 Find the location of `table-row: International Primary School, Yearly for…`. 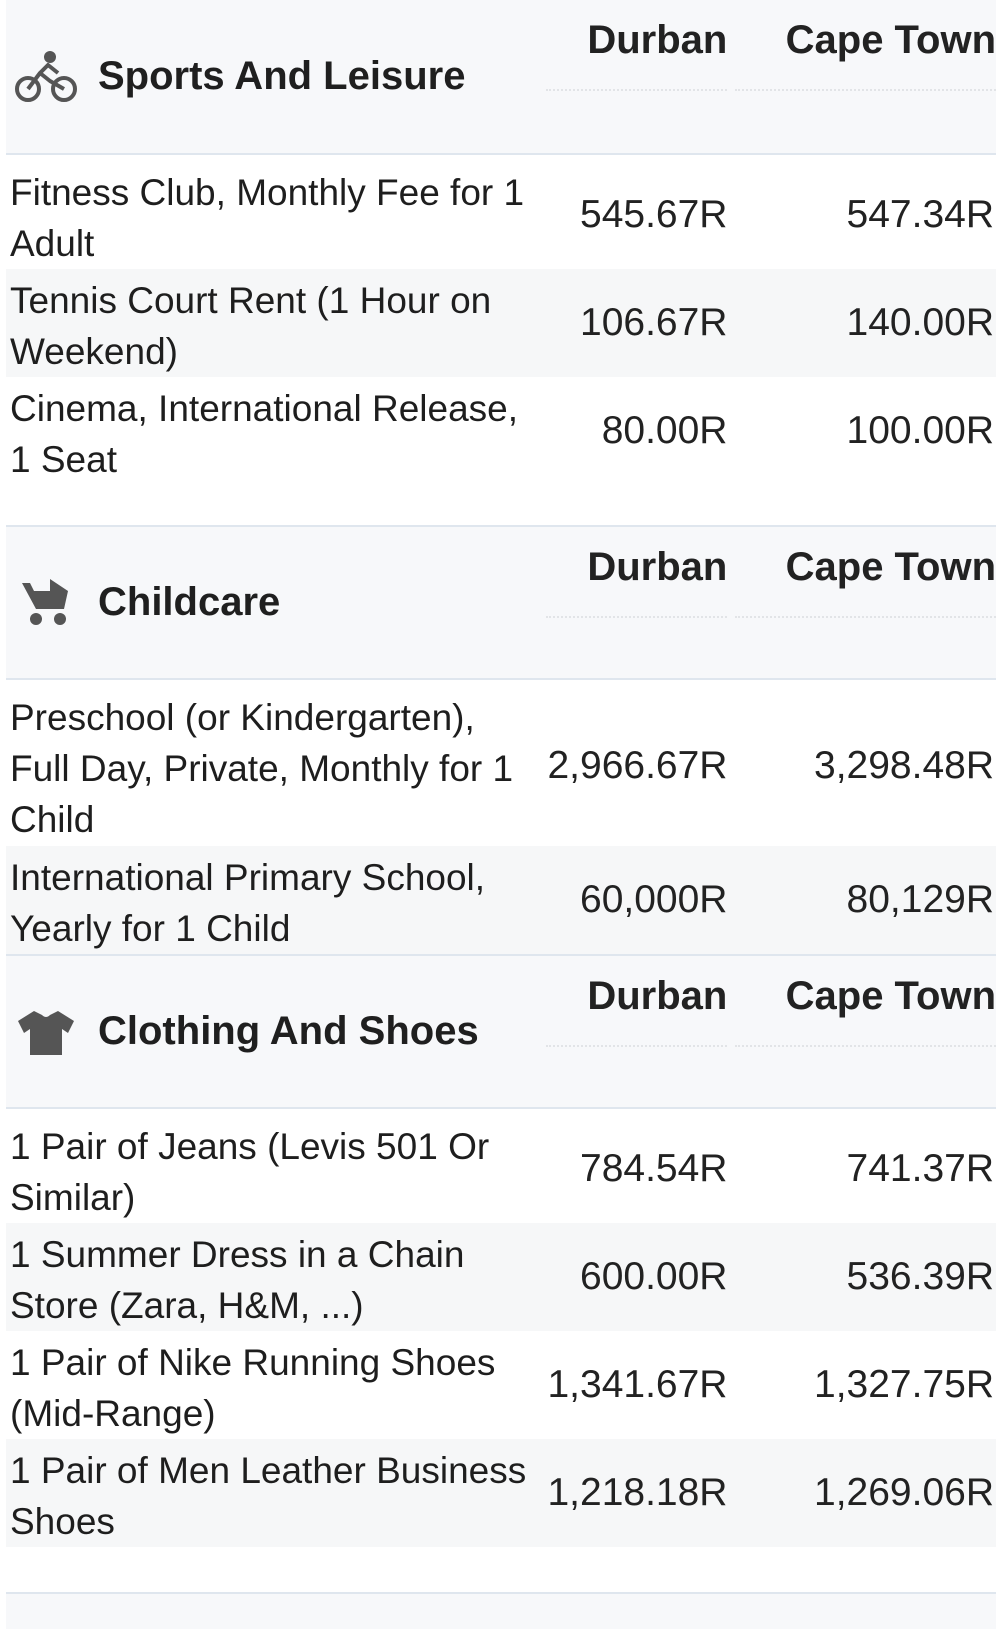

table-row: International Primary School, Yearly for… is located at coordinates (501, 900).